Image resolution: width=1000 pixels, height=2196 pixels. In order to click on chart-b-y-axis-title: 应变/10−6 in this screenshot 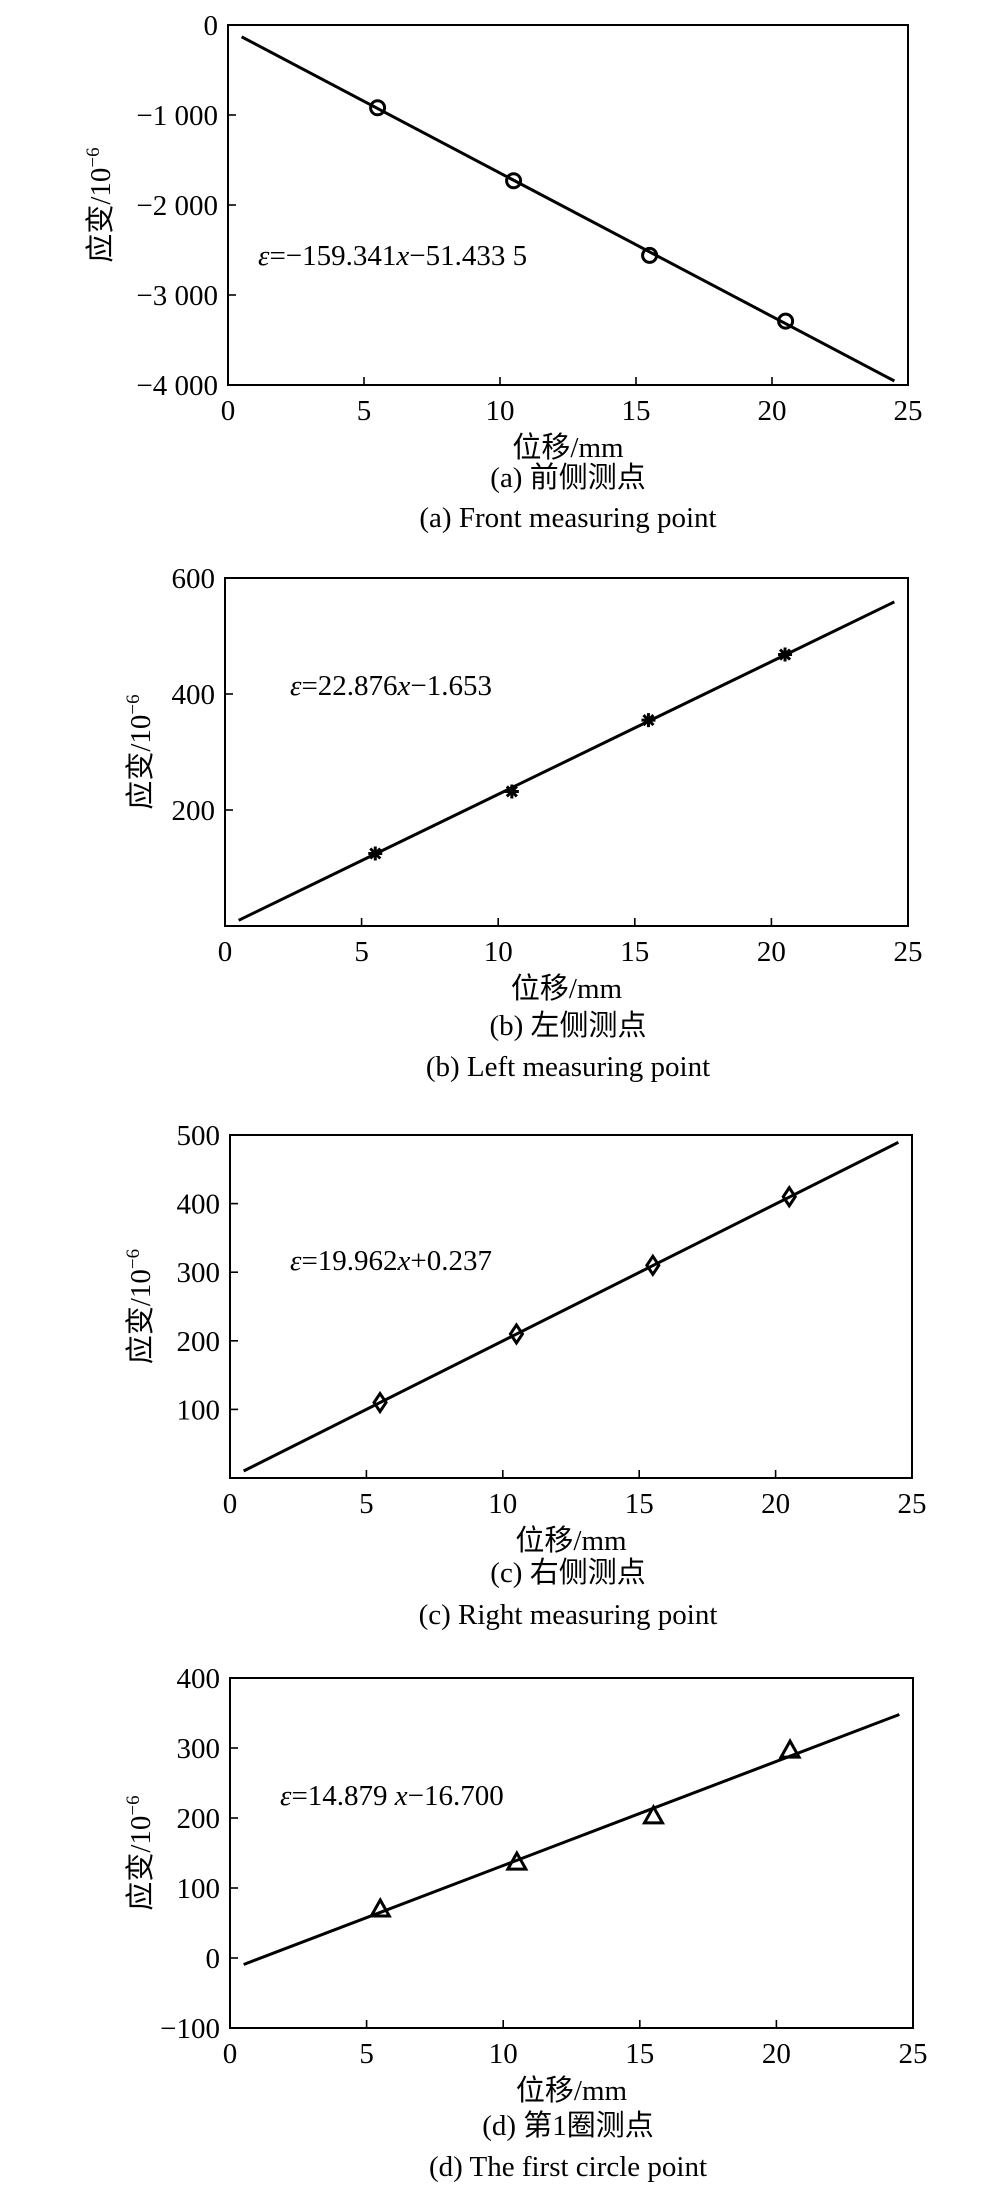, I will do `click(140, 751)`.